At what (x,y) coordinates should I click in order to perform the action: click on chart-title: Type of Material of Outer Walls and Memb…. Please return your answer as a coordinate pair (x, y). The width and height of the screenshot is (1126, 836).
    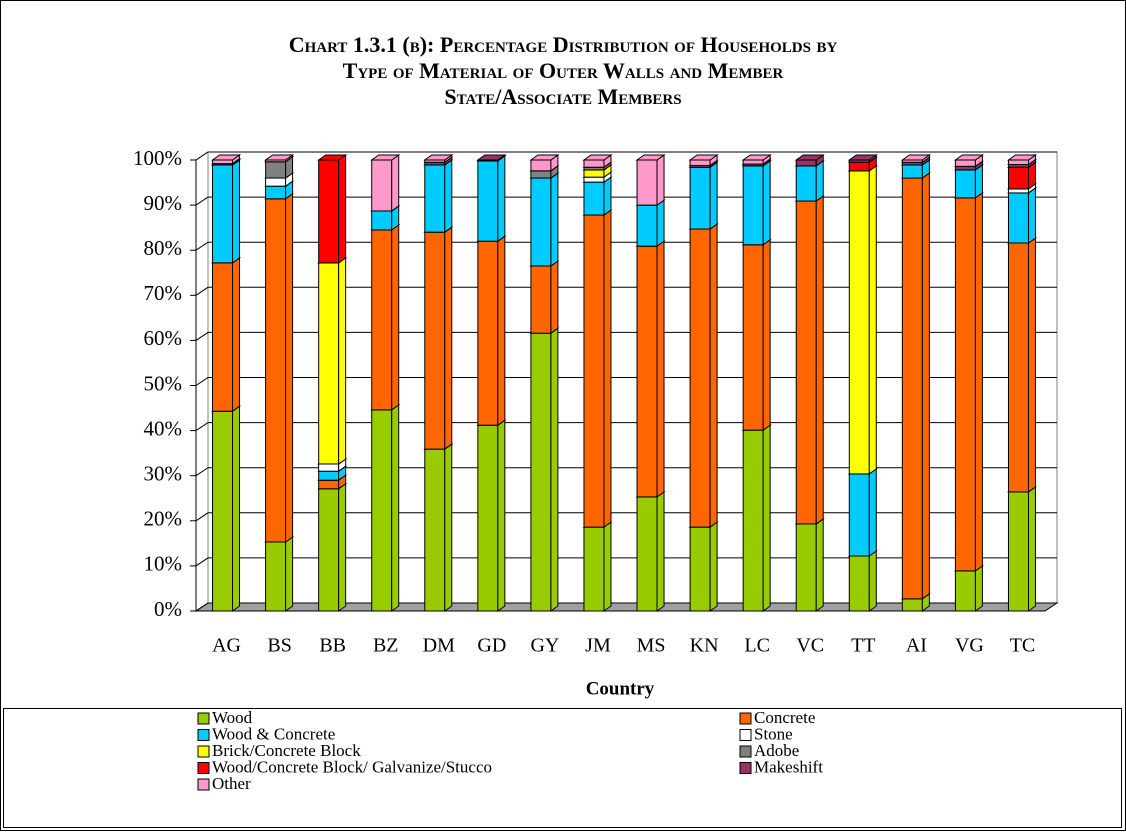
    Looking at the image, I should click on (563, 70).